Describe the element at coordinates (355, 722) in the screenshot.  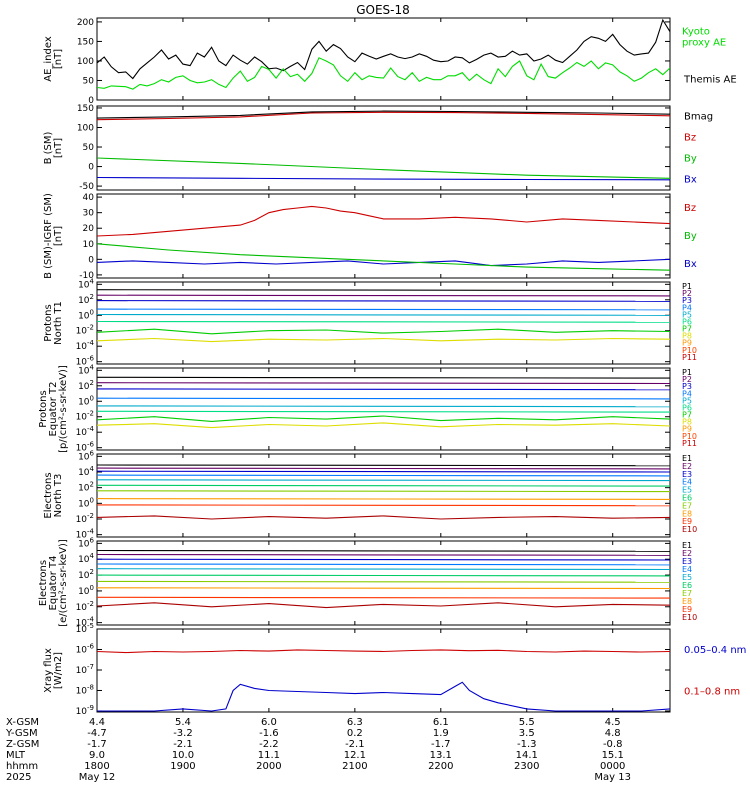
I see `ephemeris-value: 6.3` at that location.